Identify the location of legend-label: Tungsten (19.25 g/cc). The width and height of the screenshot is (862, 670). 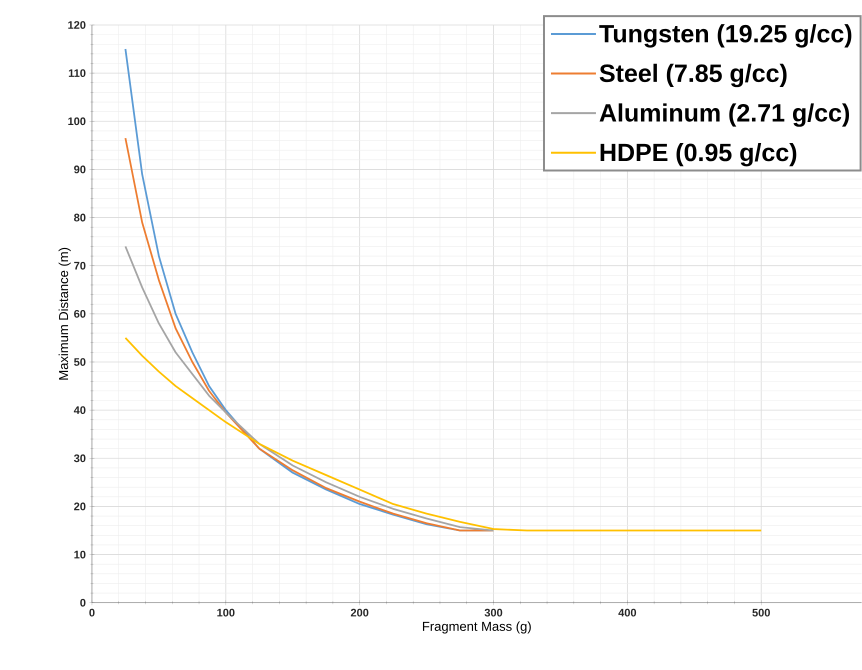
(725, 36).